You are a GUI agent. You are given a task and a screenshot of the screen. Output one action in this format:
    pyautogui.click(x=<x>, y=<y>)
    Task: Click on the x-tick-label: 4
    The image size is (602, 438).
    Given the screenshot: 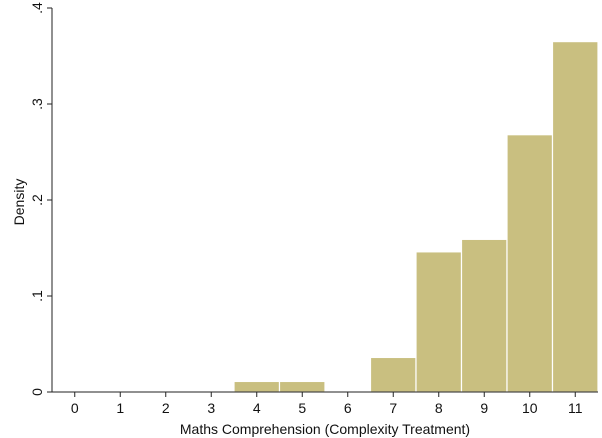 What is the action you would take?
    pyautogui.click(x=257, y=408)
    